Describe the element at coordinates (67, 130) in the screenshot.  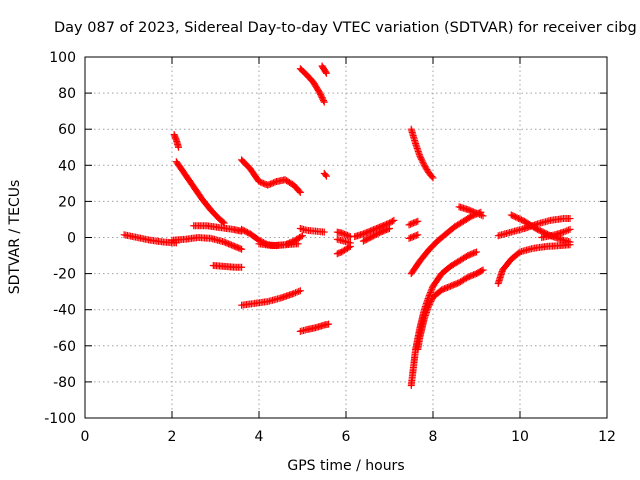
I see `y-tick-label: 60` at that location.